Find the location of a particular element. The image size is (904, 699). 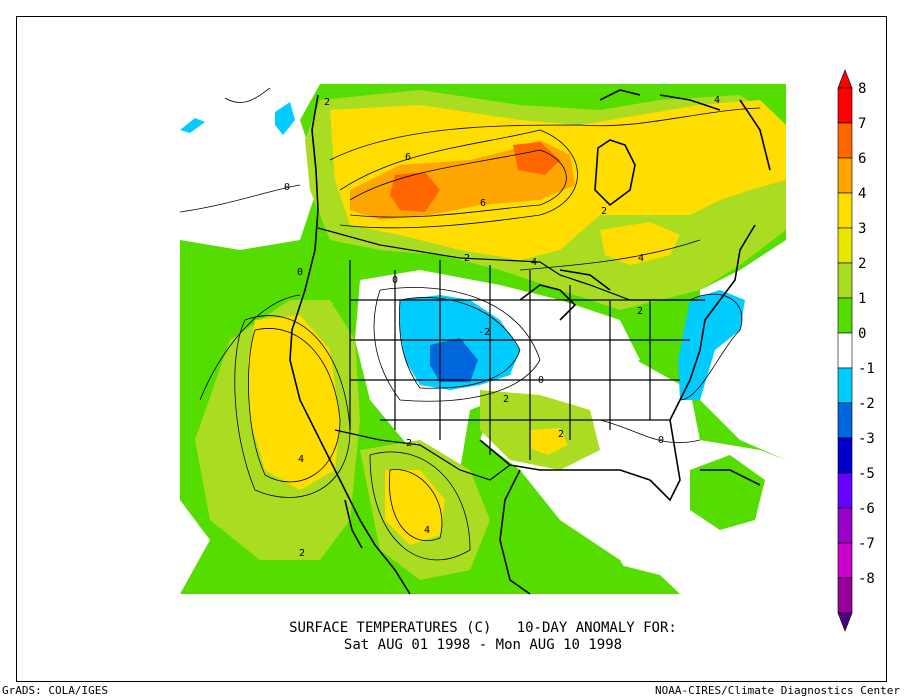

contour-label: -2 is located at coordinates (484, 332).